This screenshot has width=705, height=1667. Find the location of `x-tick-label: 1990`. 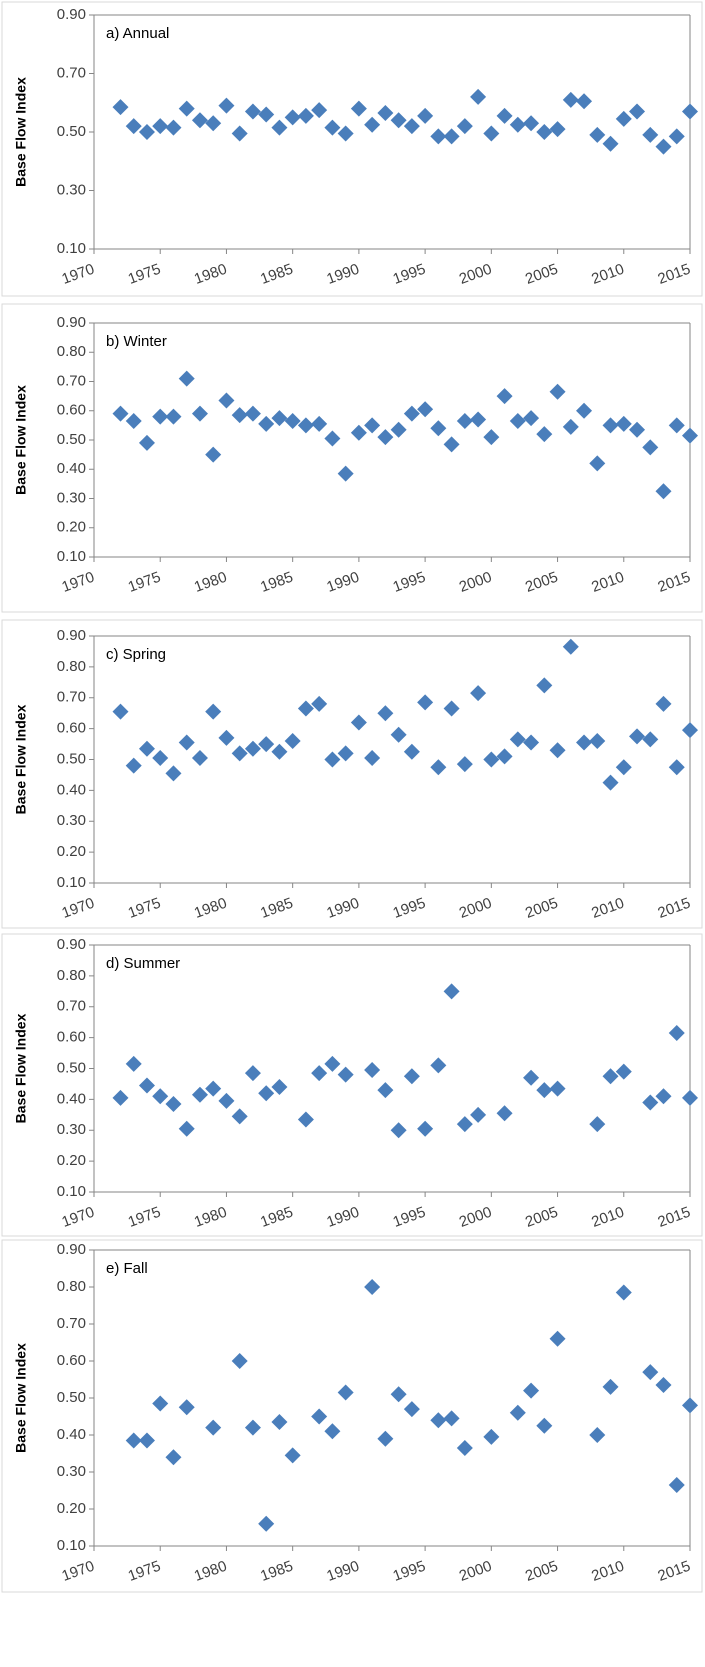

x-tick-label: 1990 is located at coordinates (342, 582).